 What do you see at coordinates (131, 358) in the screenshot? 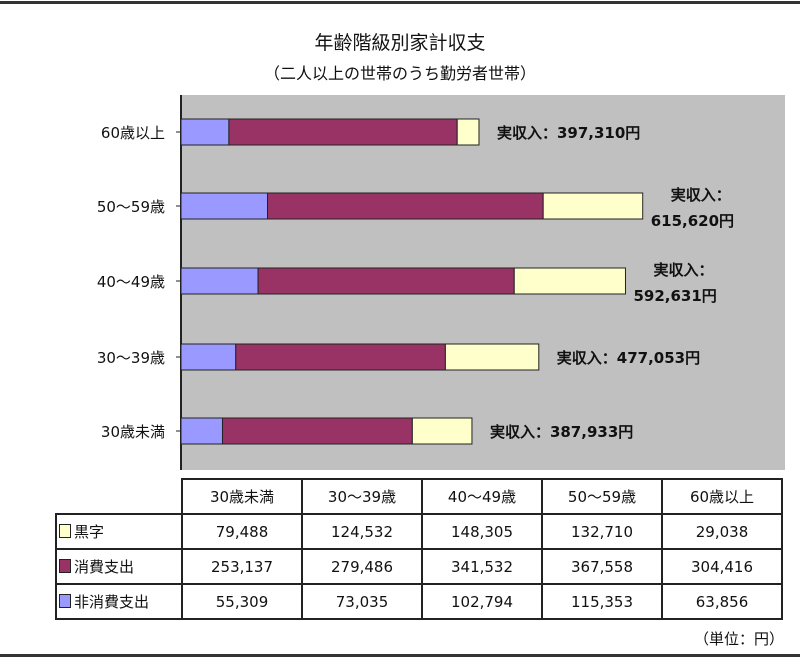
I see `y-tick-label: 30〜39歳` at bounding box center [131, 358].